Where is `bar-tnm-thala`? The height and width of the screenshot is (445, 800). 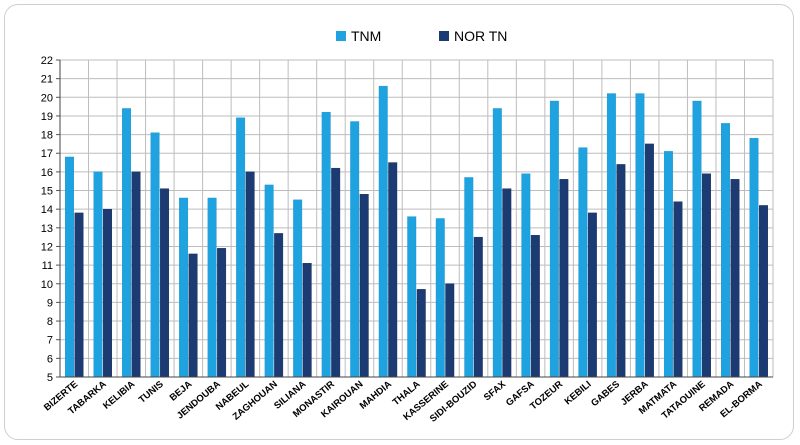 bar-tnm-thala is located at coordinates (412, 297).